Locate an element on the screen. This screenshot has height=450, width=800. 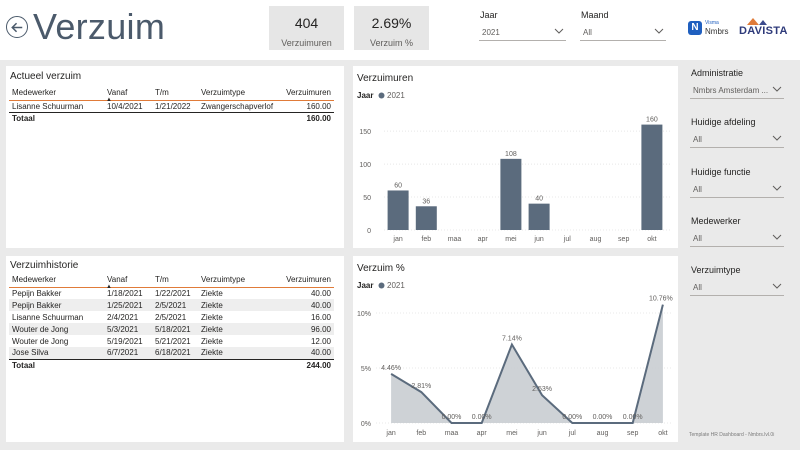
davista-logo: DAVISTA is located at coordinates (765, 30).